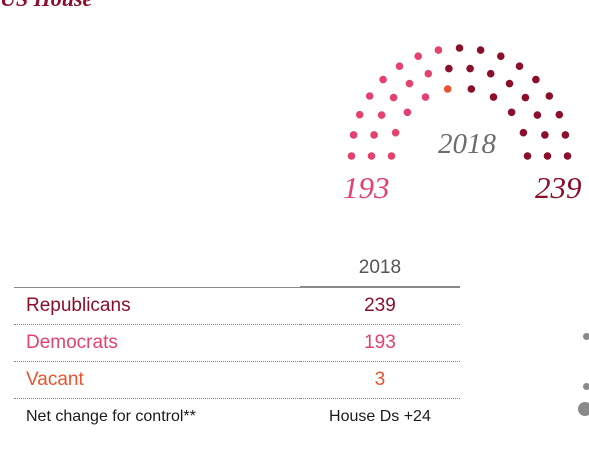 The width and height of the screenshot is (589, 455). What do you see at coordinates (157, 380) in the screenshot?
I see `row-label: Vacant` at bounding box center [157, 380].